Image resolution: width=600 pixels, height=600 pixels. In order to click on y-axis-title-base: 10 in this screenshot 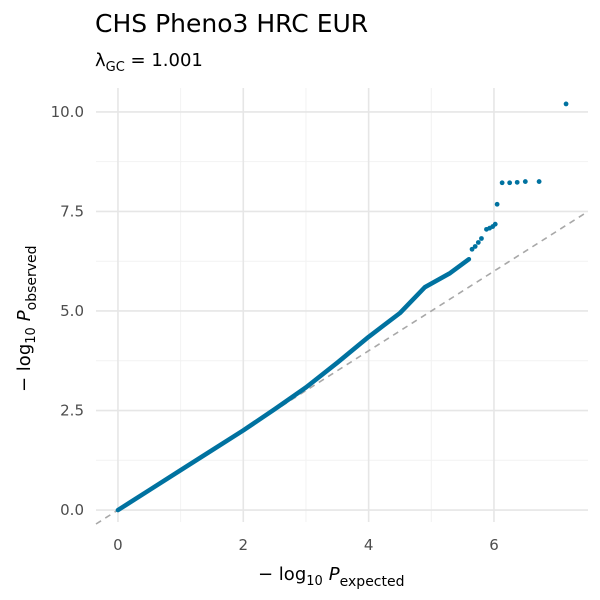, I will do `click(31, 335)`.